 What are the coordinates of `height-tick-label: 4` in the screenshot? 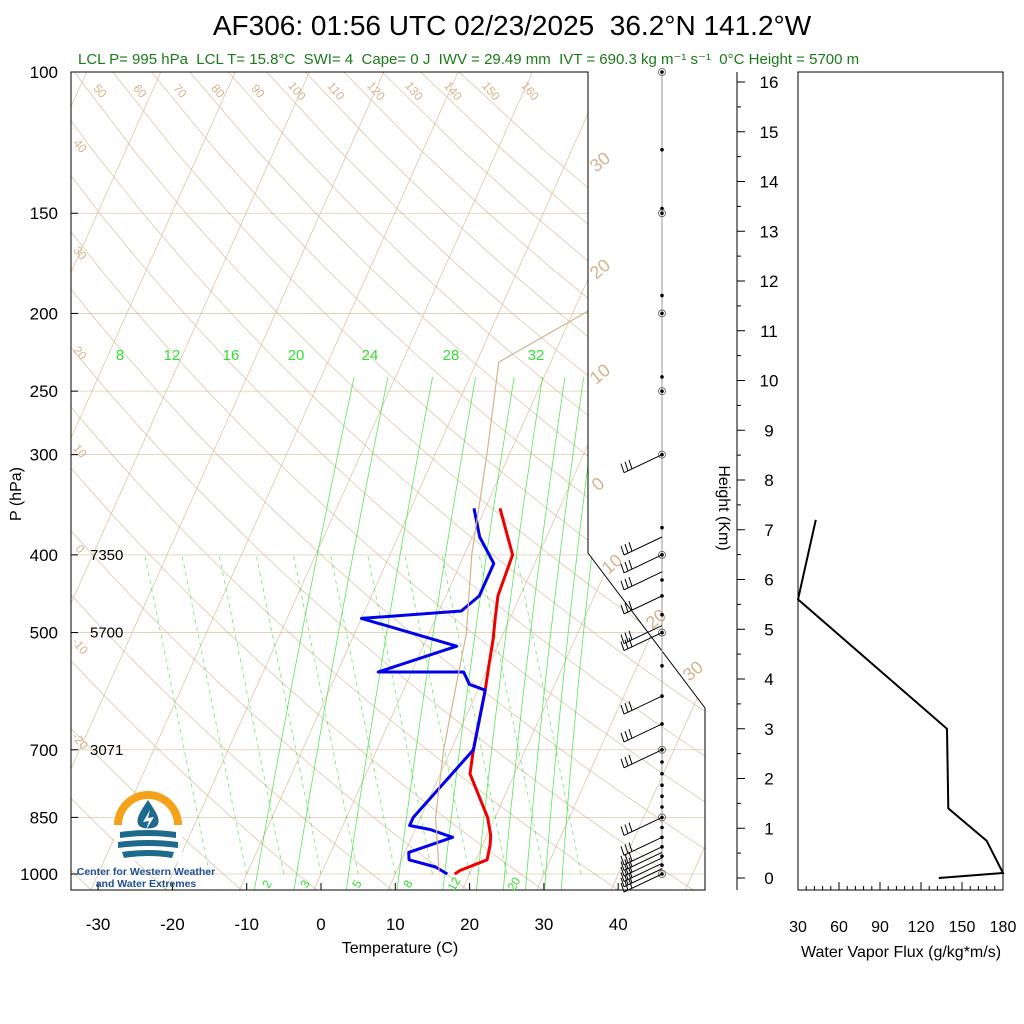 It's located at (768, 679).